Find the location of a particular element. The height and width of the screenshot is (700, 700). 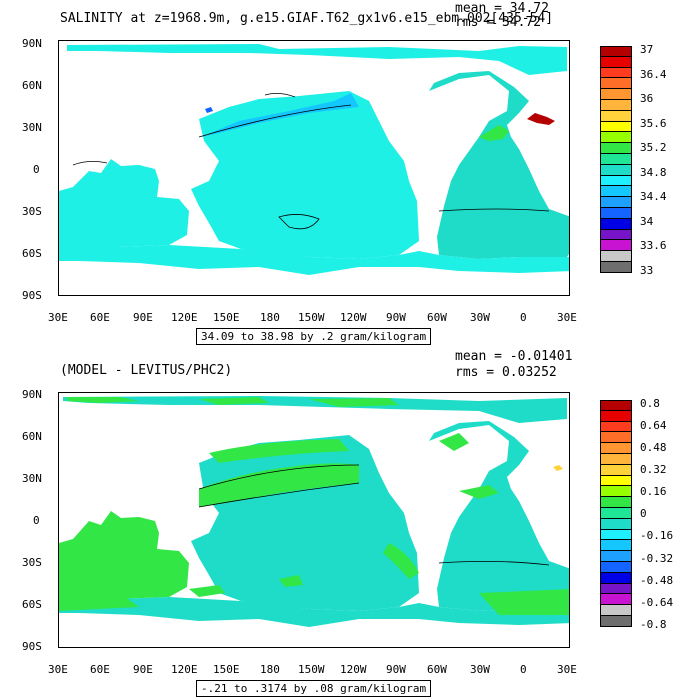

bottom-lat-tick: 30N is located at coordinates (32, 478).